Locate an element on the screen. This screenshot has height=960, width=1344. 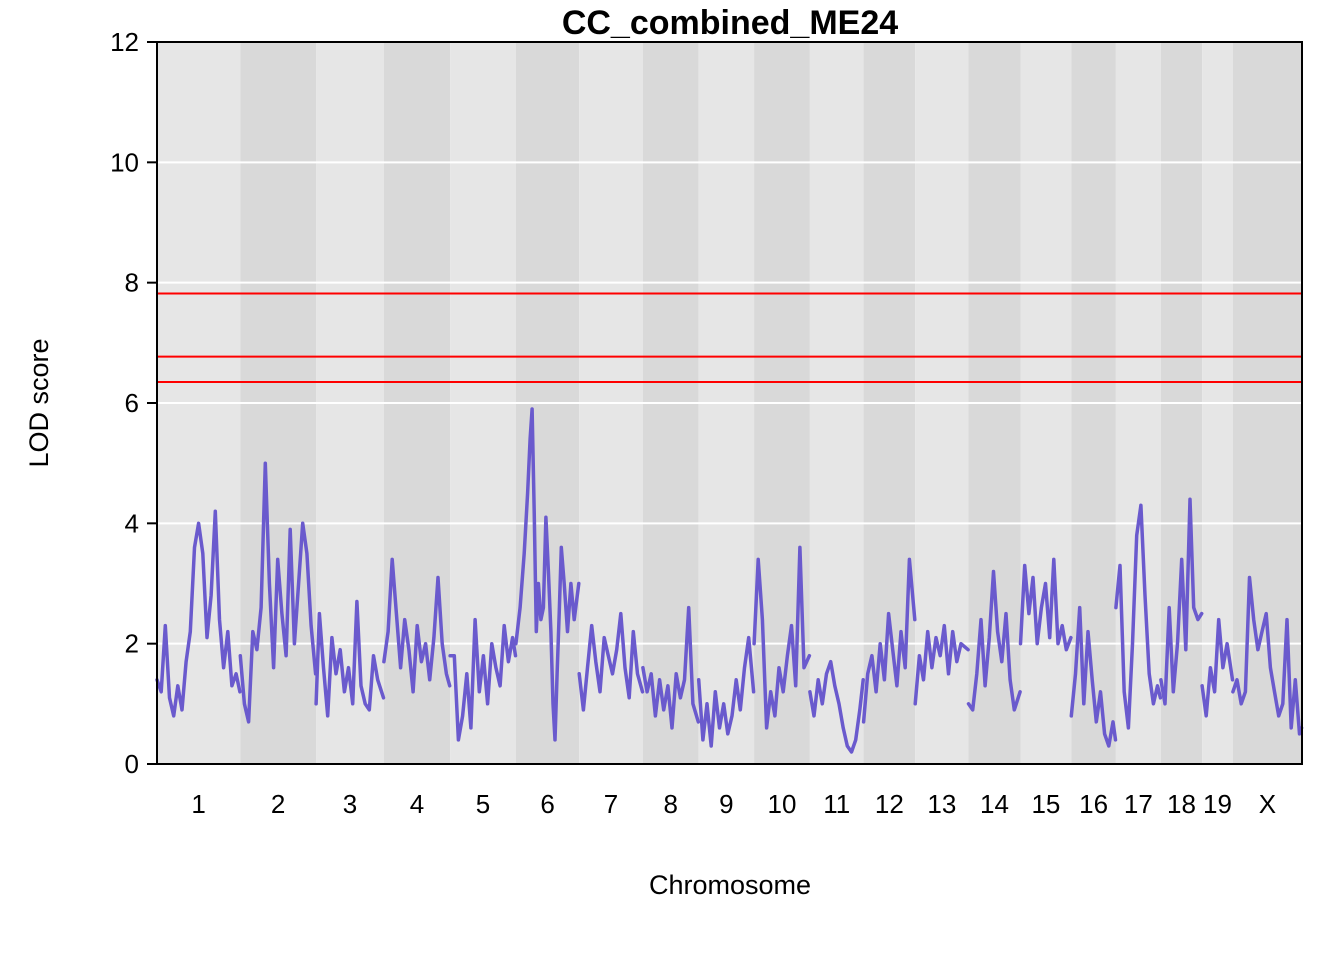
y-tick-label-8: 8 is located at coordinates (132, 283).